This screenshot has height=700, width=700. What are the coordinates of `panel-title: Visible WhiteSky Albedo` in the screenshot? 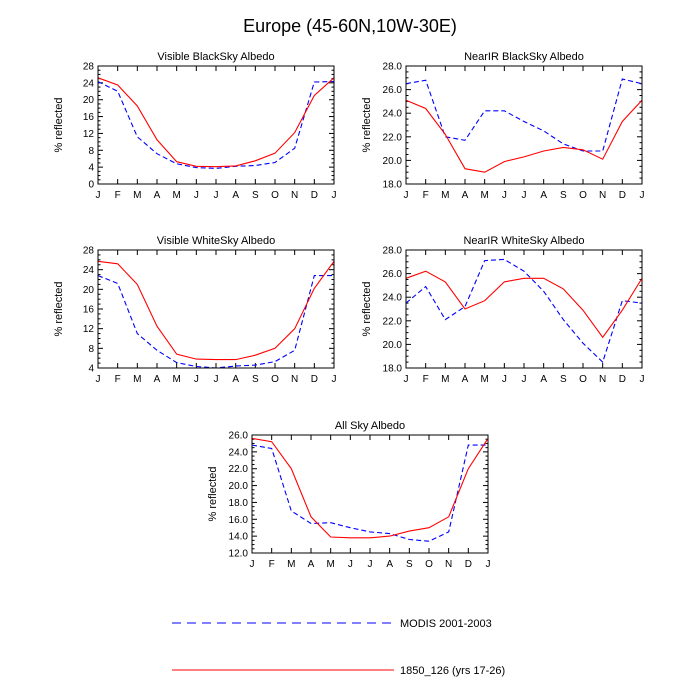 It's located at (216, 241).